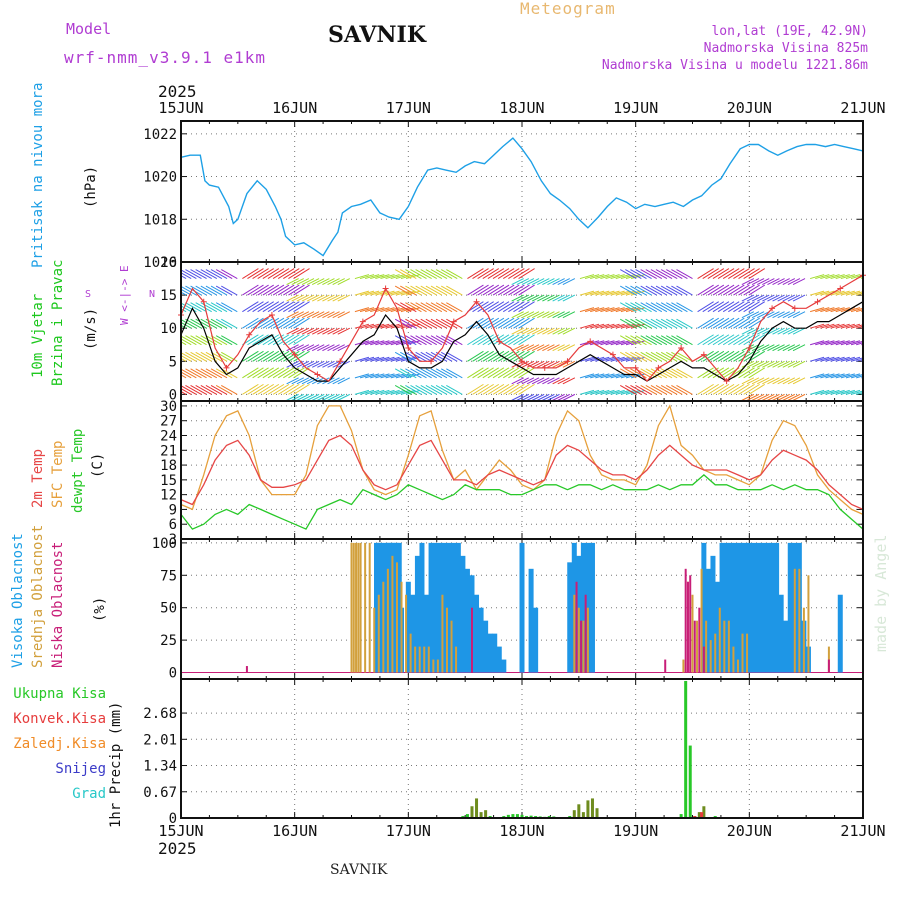  Describe the element at coordinates (89, 29) in the screenshot. I see `model-label: Model` at that location.